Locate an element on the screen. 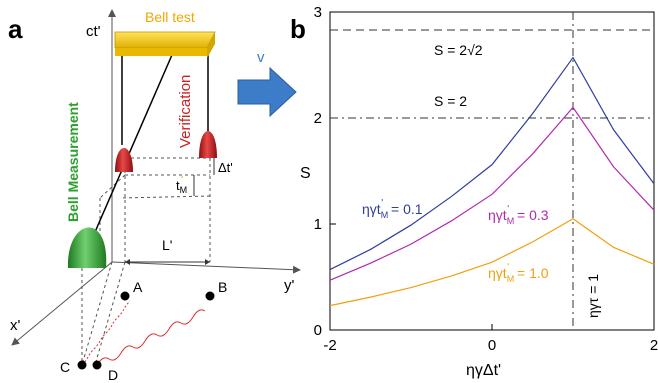 The height and width of the screenshot is (383, 658). y-axis is located at coordinates (206, 267).